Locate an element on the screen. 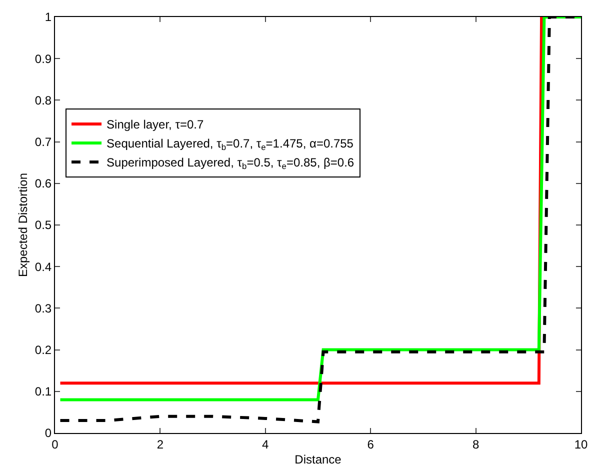 This screenshot has width=598, height=474. y-tick-label: 0.5 is located at coordinates (43, 225).